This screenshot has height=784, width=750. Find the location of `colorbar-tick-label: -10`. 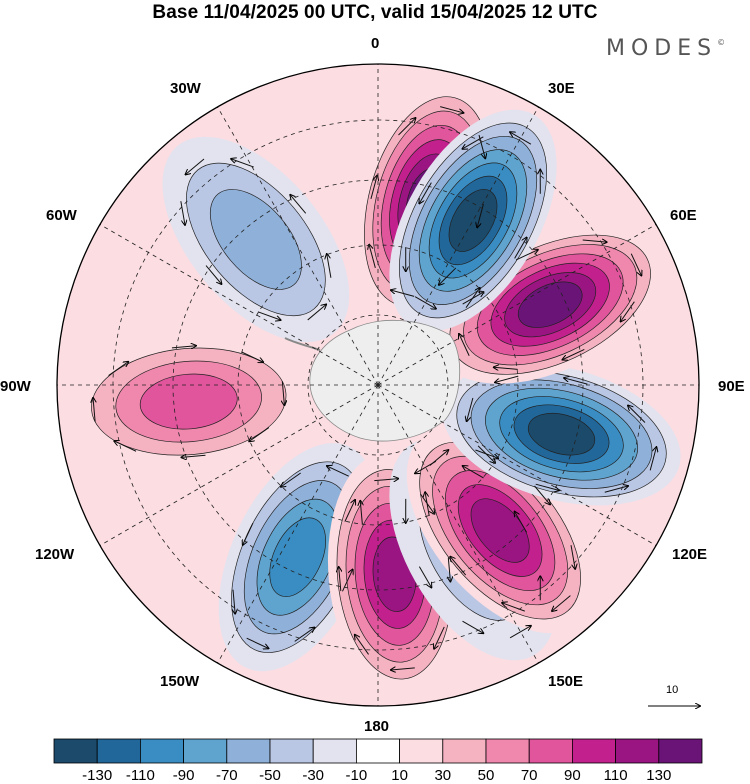

colorbar-tick-label: -10 is located at coordinates (357, 775).